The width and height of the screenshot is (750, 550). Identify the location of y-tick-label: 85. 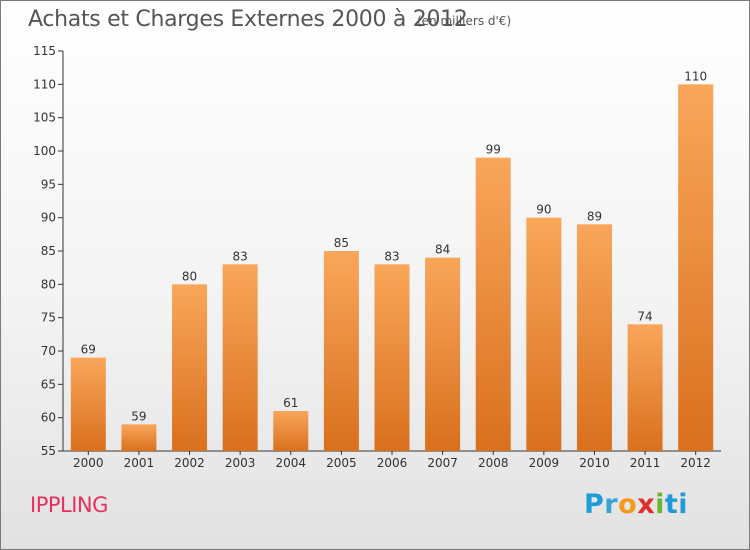
(48, 251).